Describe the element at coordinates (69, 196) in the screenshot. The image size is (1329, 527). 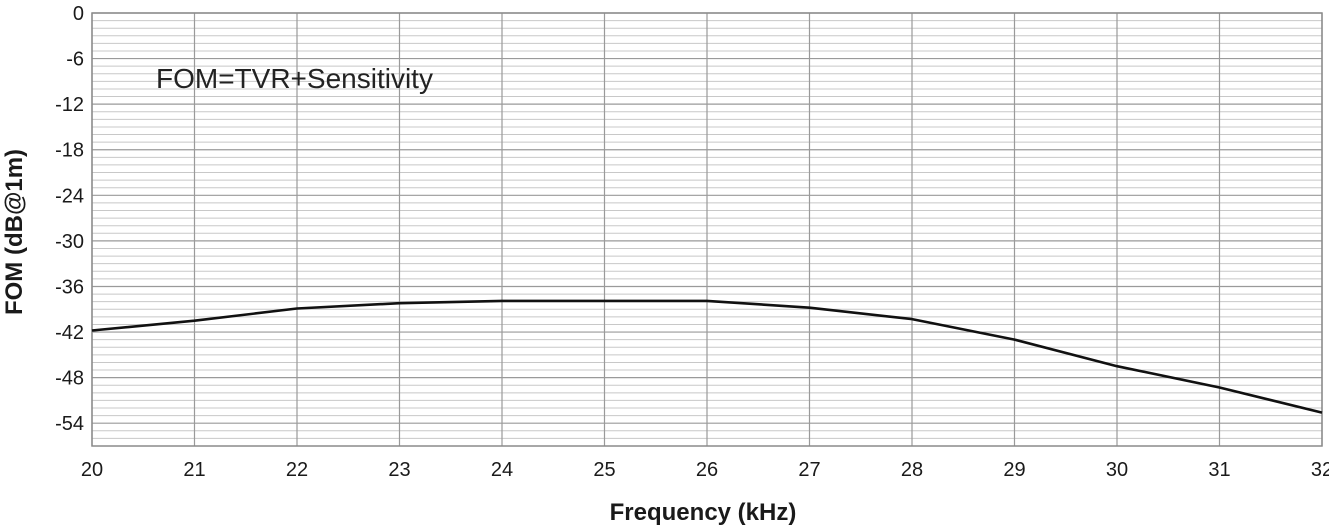
I see `y-tick-label: -24` at that location.